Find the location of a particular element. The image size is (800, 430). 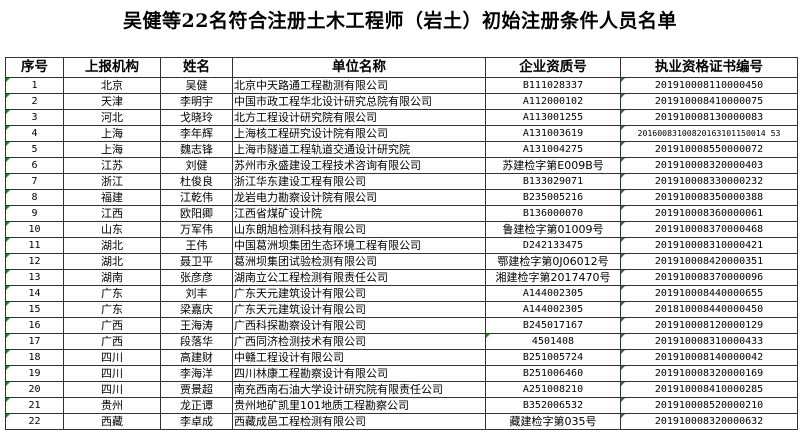

cell-reporting-agency: 江苏 is located at coordinates (112, 165).